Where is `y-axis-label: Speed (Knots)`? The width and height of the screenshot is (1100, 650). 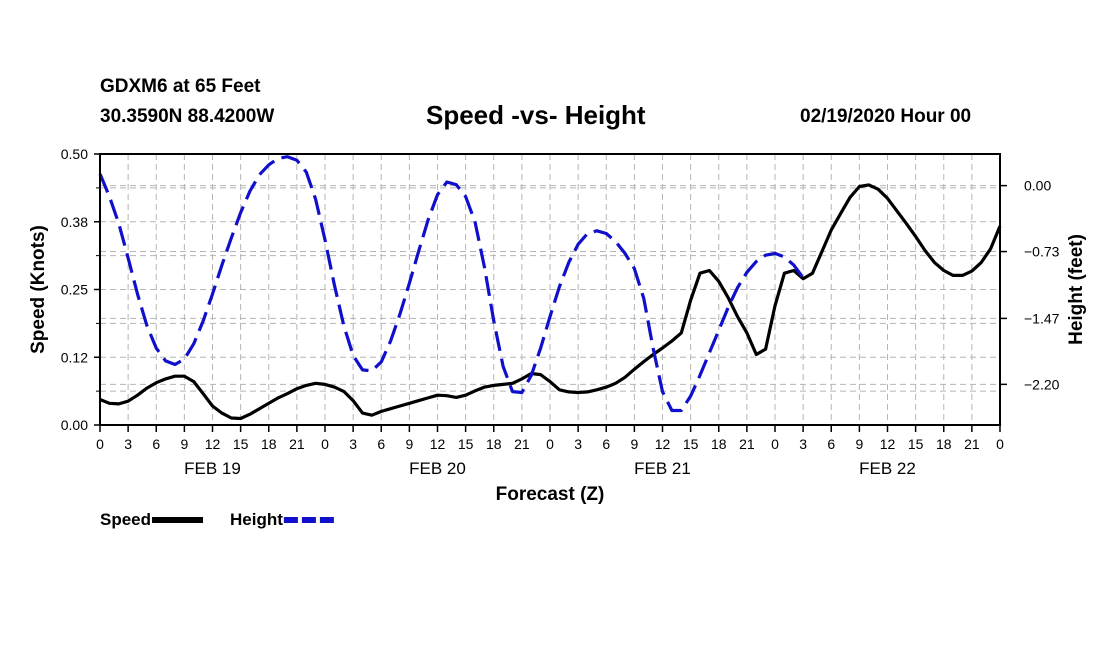
y-axis-label: Speed (Knots) is located at coordinates (38, 289).